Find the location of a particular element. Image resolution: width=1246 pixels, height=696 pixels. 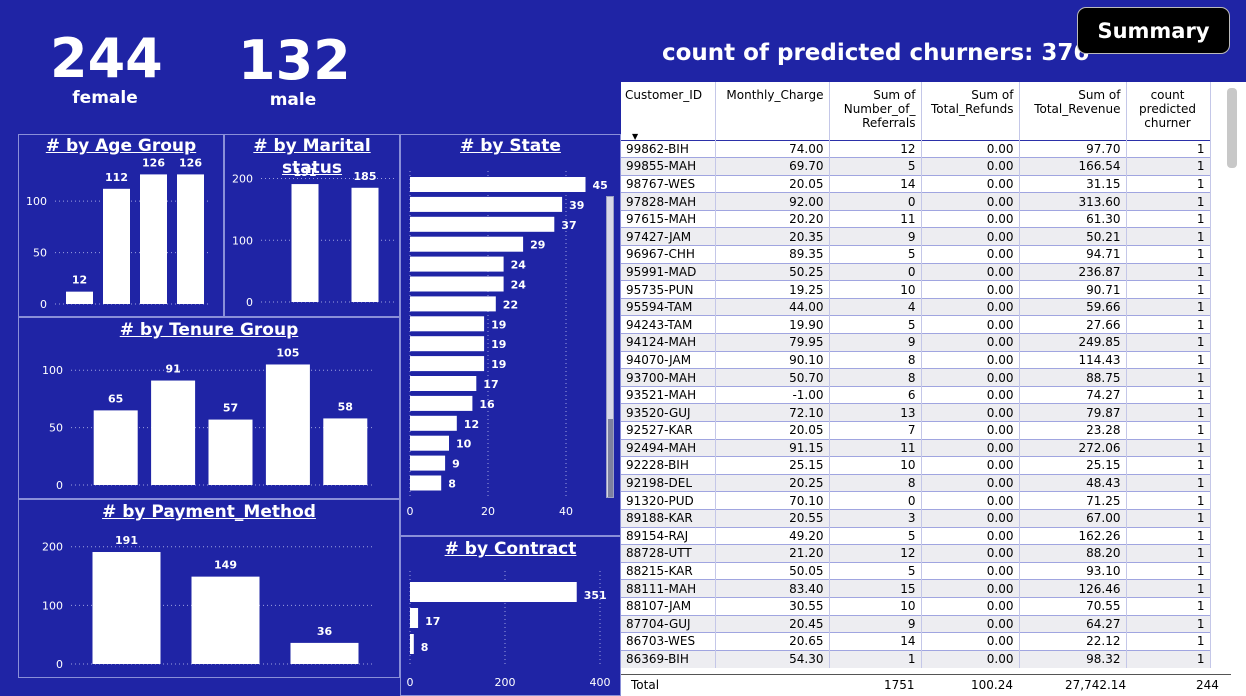

payment-method-chart-plot: 0 100 200 191 149 36 is located at coordinates (208, 602).